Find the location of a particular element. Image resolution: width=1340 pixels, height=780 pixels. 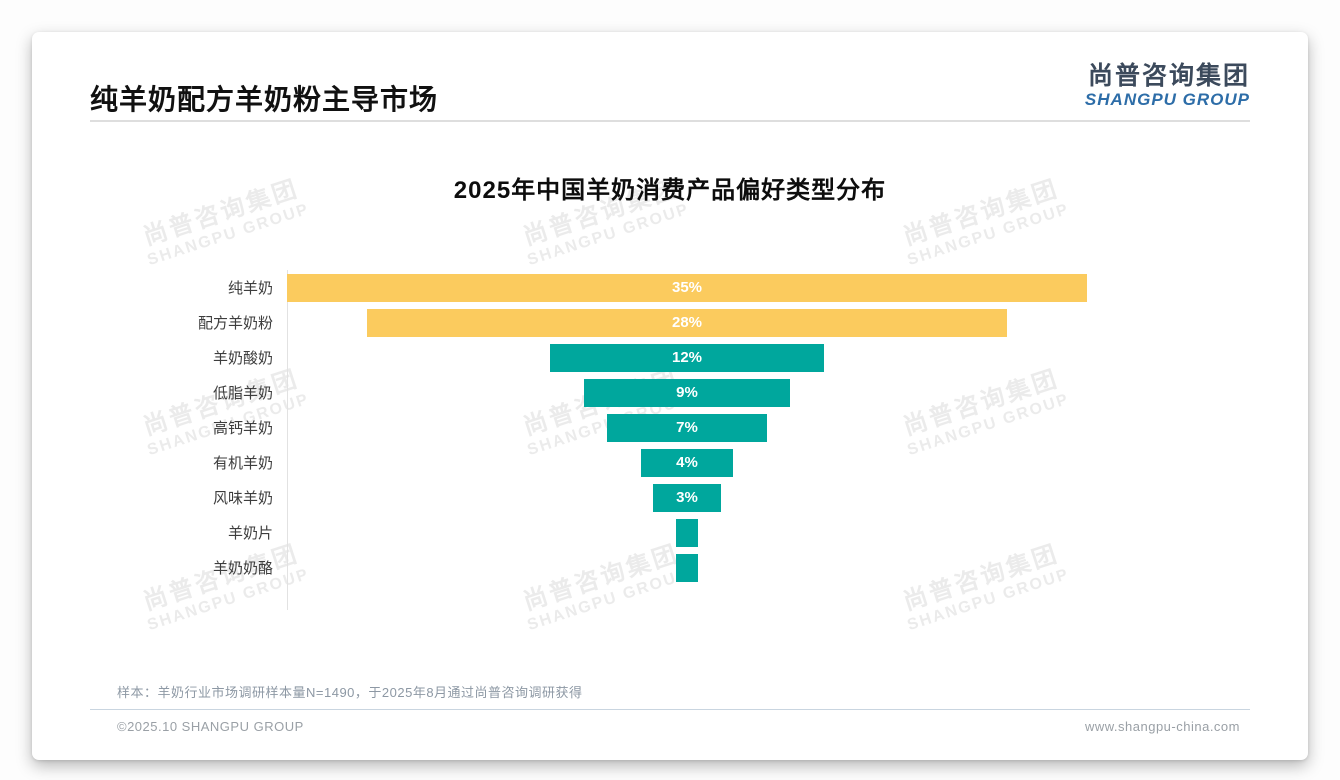

chart-row: 羊奶酸奶 12% is located at coordinates (582, 357).